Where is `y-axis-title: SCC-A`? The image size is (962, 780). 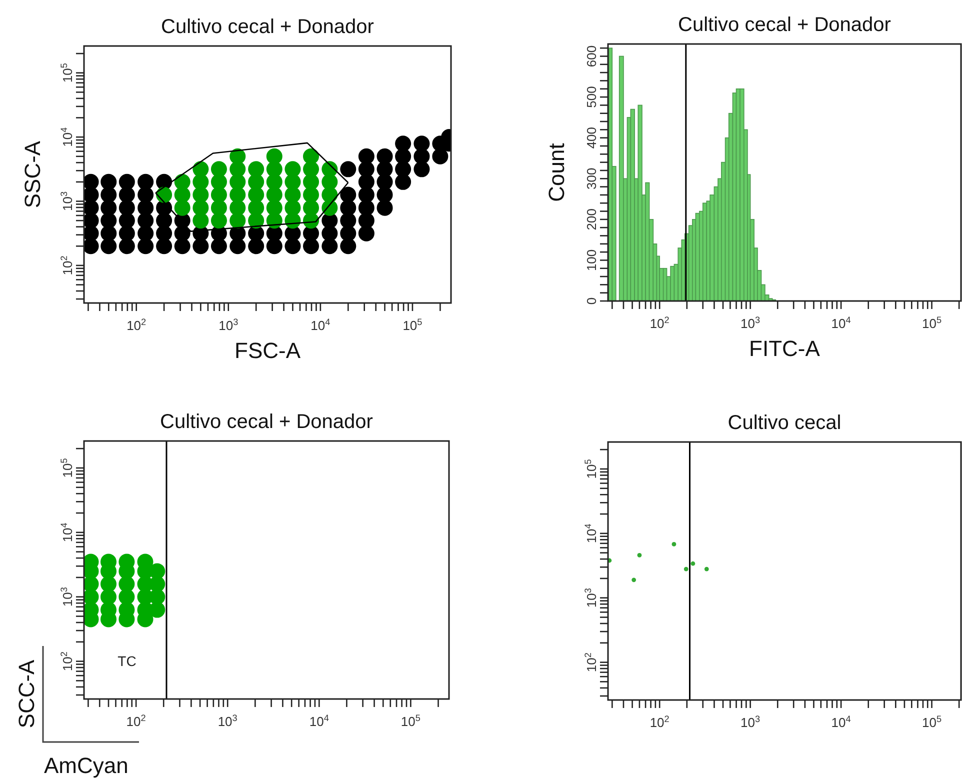 y-axis-title: SCC-A is located at coordinates (26, 693).